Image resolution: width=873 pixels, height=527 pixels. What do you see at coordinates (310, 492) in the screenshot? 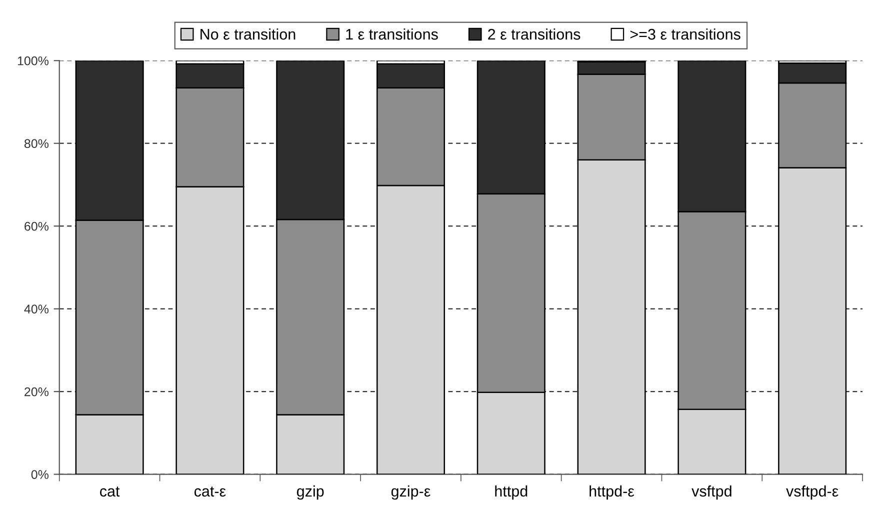
I see `x-tick-label: gzip` at bounding box center [310, 492].